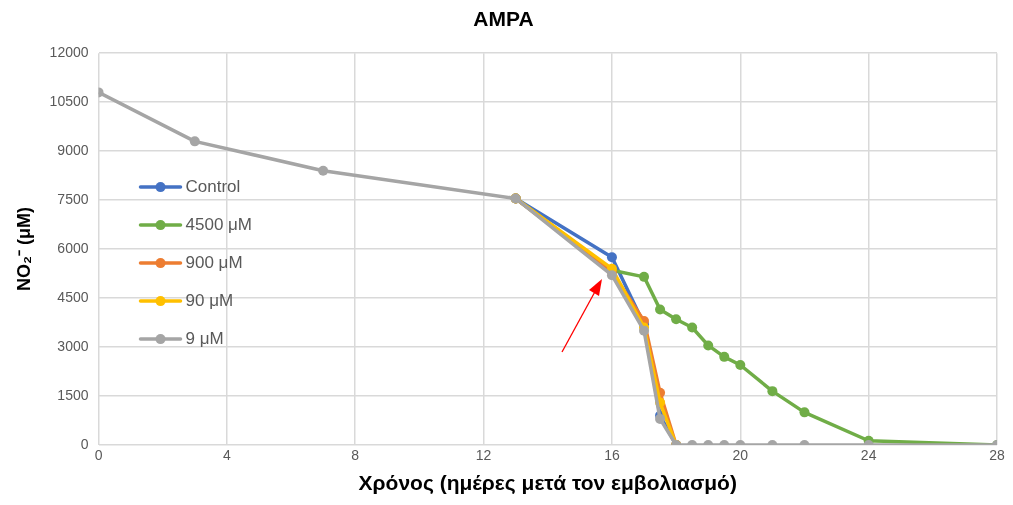  Describe the element at coordinates (547, 483) in the screenshot. I see `x-axis-title: Χρόνος (ημέρες μετά τον εμβολιασμό)` at that location.